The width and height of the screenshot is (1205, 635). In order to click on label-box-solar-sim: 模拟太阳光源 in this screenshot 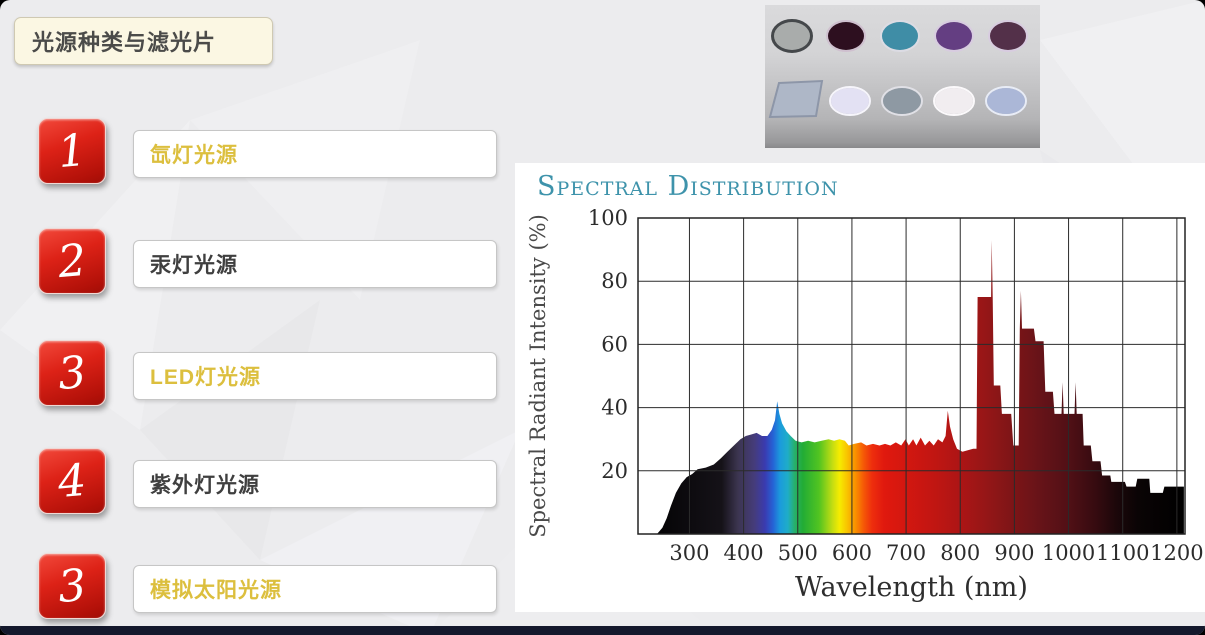, I will do `click(315, 589)`.